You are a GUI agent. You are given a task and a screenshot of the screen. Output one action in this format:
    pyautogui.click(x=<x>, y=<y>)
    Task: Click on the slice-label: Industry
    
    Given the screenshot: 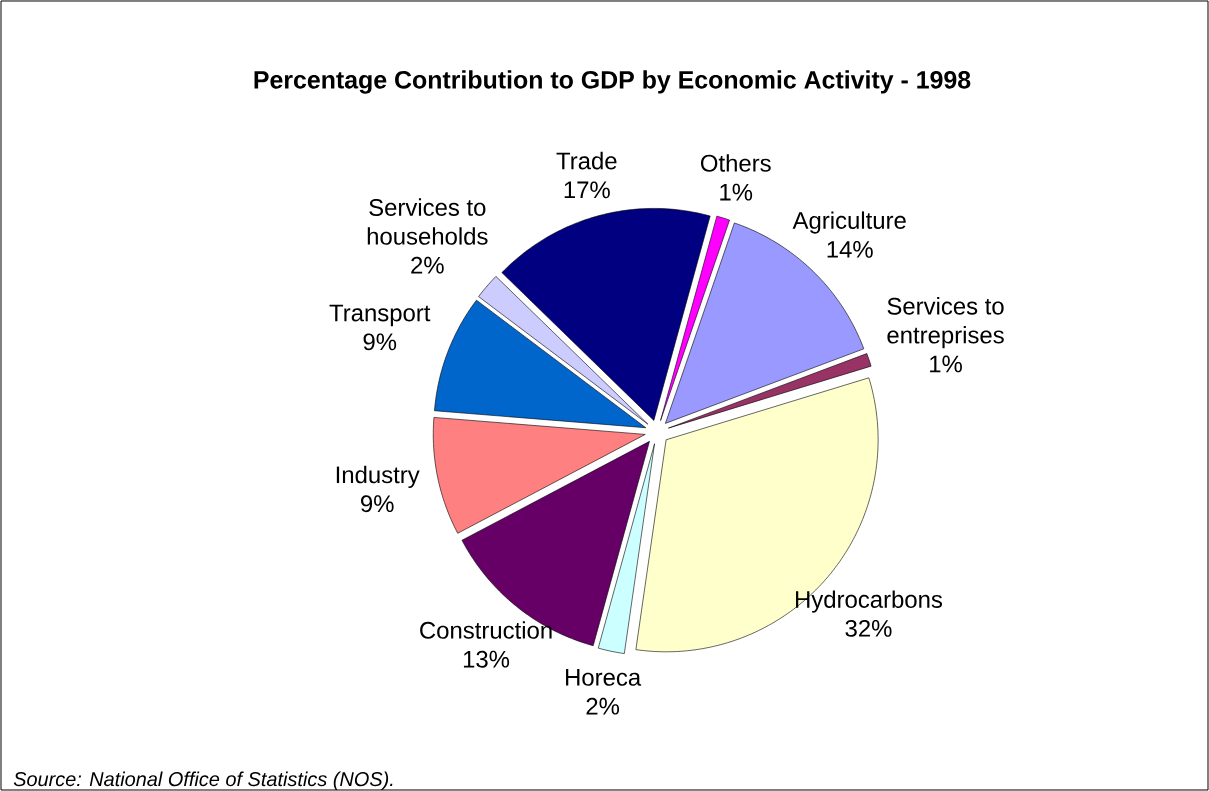 What is the action you would take?
    pyautogui.click(x=378, y=477)
    